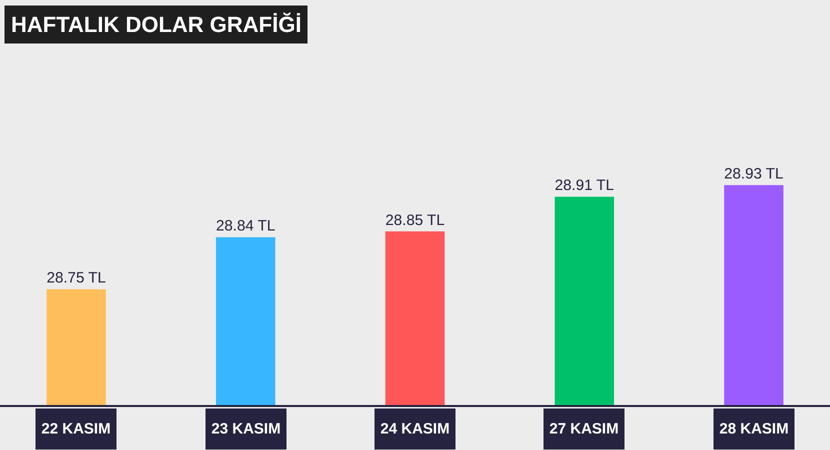  Describe the element at coordinates (76, 278) in the screenshot. I see `data-label: 28.75 TL` at that location.